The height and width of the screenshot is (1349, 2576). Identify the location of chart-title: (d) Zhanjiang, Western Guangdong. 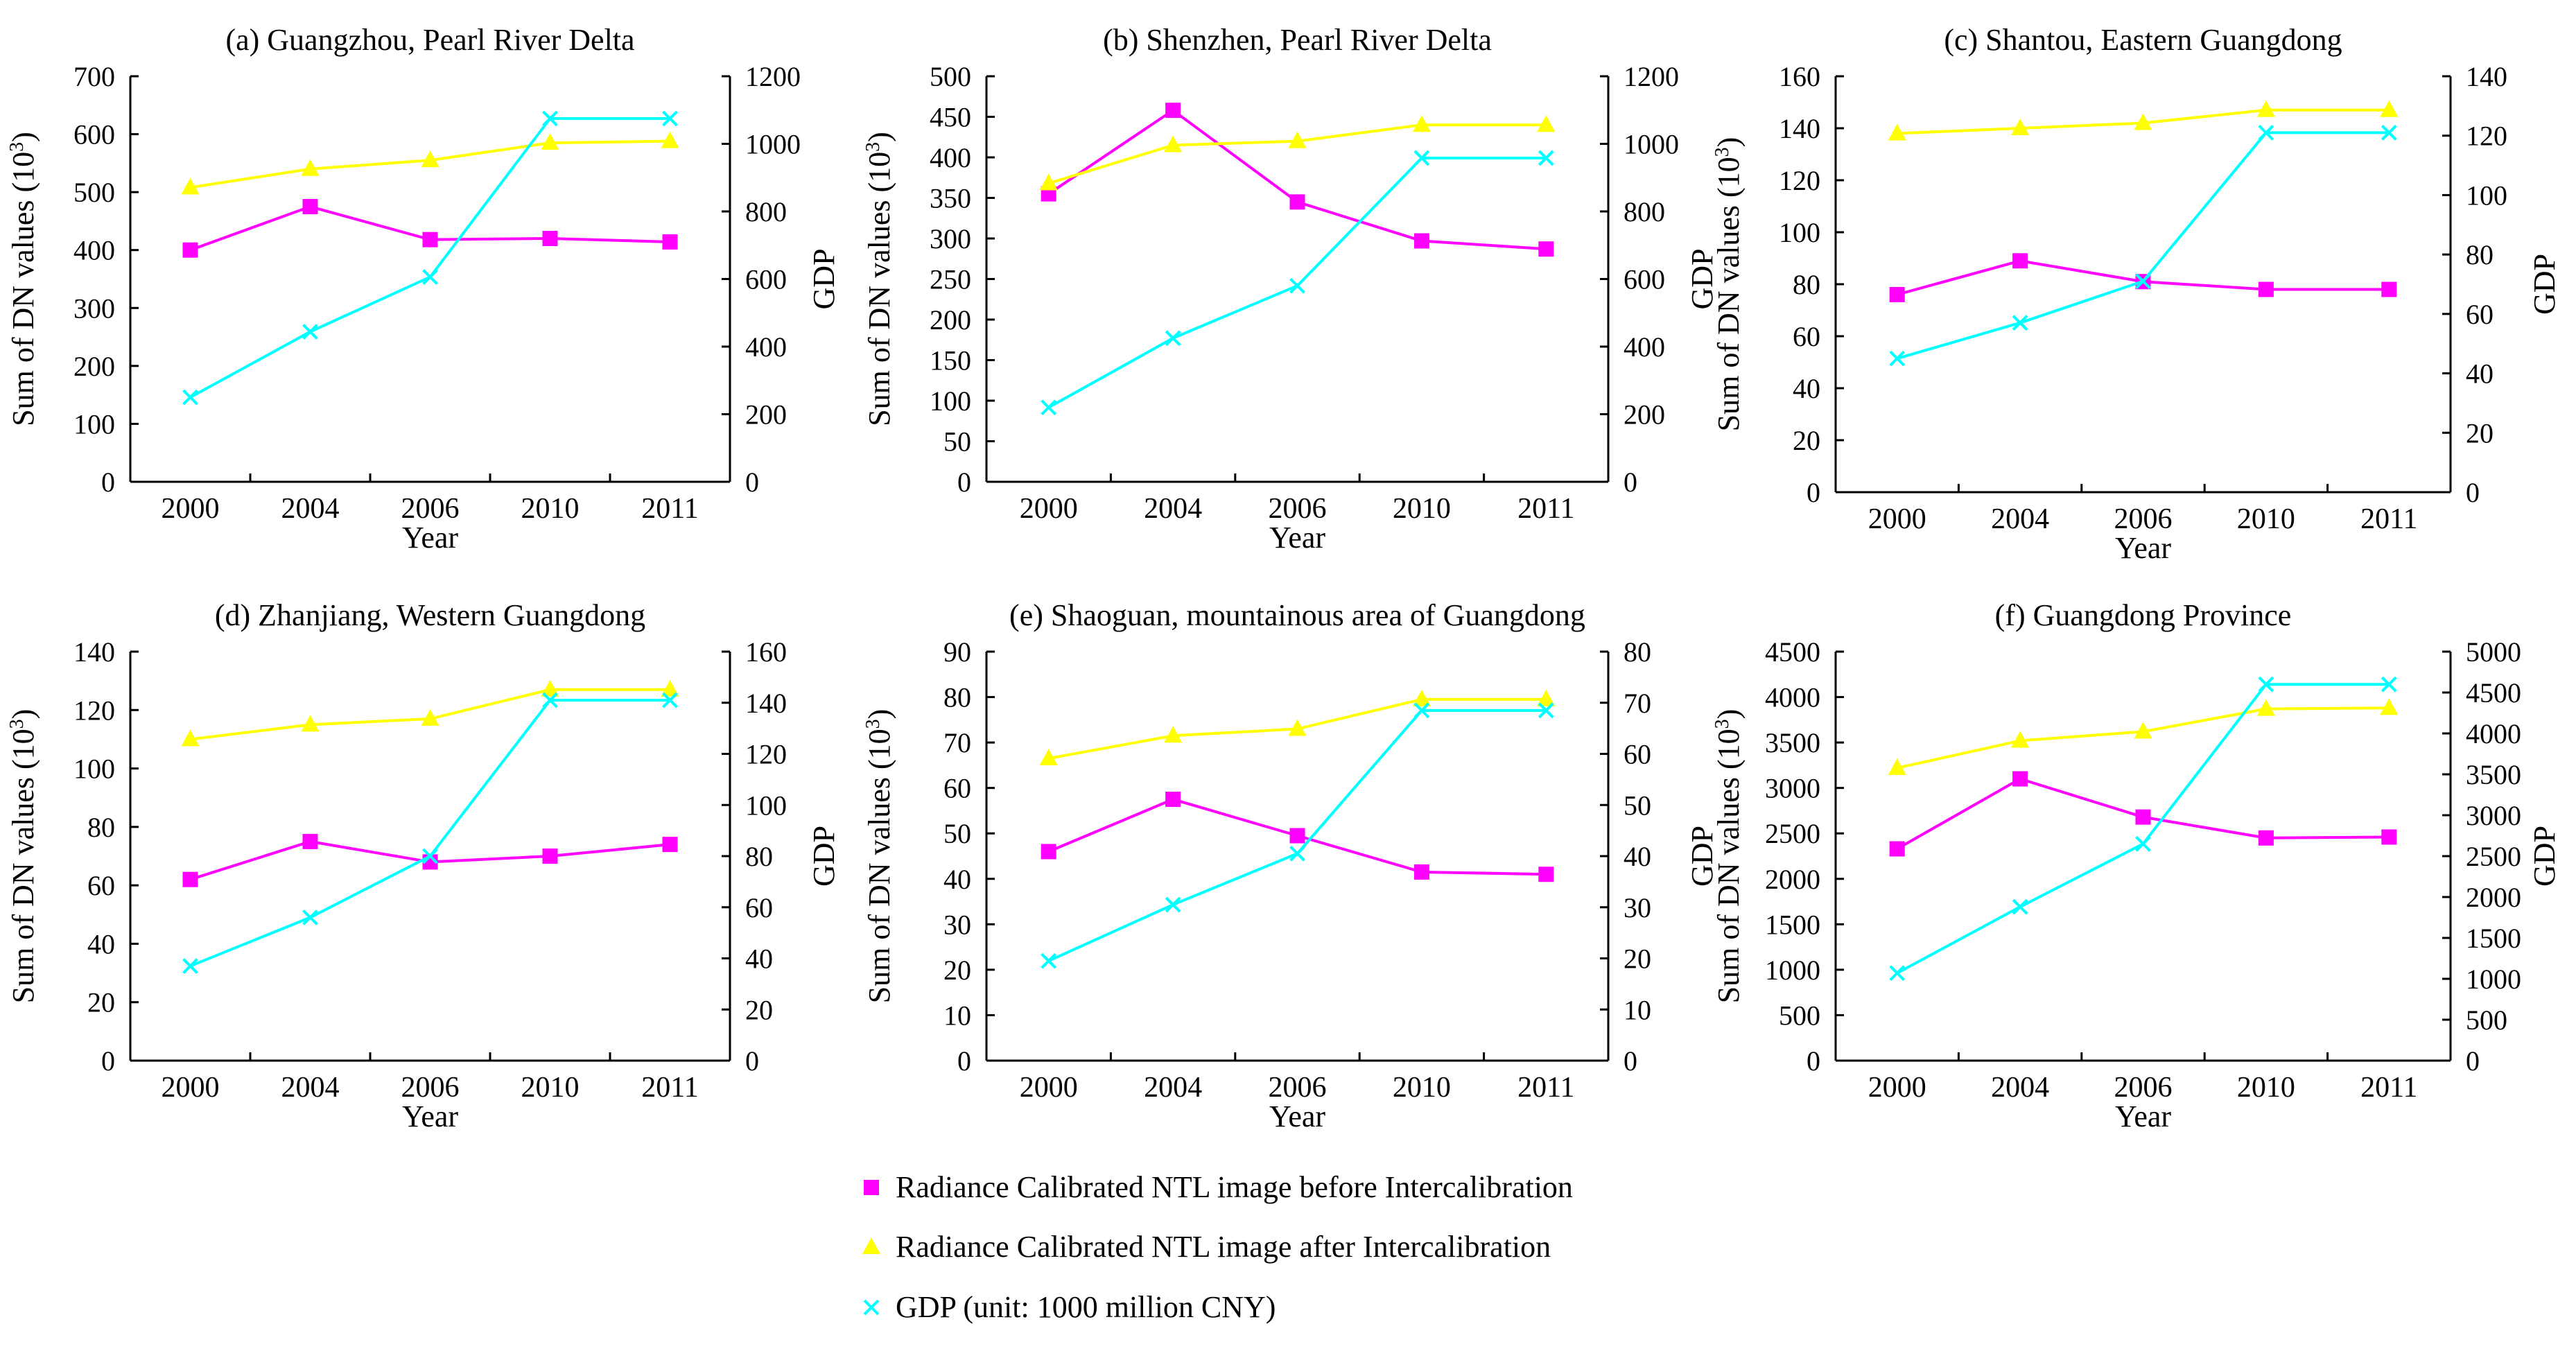
(430, 615).